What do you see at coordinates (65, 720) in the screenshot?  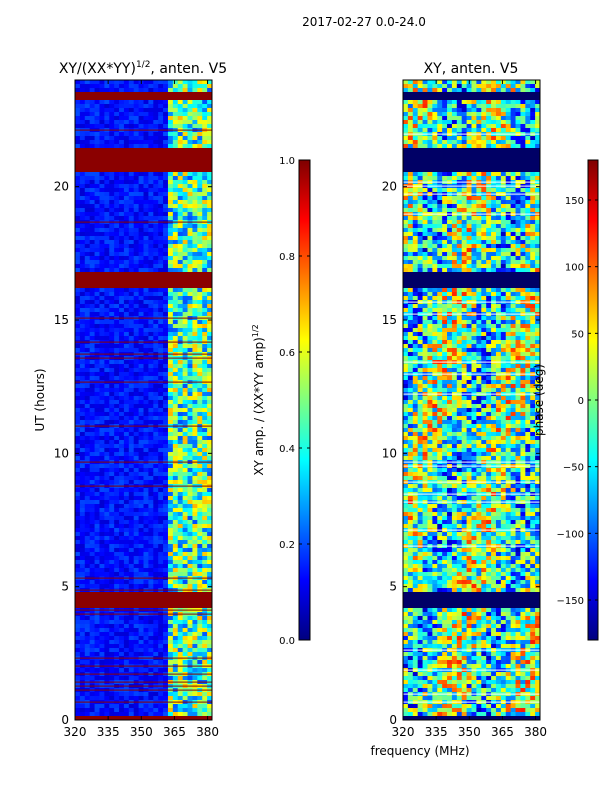 I see `y-tick-label: 0` at bounding box center [65, 720].